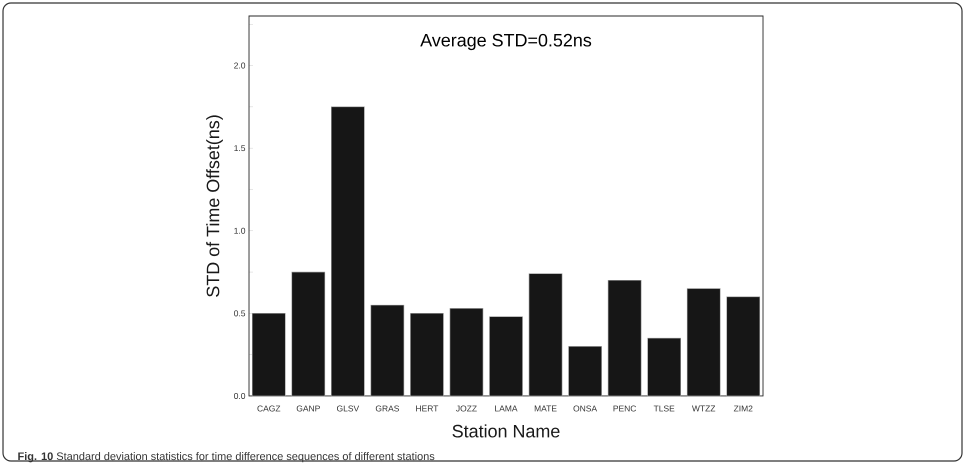  Describe the element at coordinates (427, 409) in the screenshot. I see `x-tick-label: HERT` at that location.